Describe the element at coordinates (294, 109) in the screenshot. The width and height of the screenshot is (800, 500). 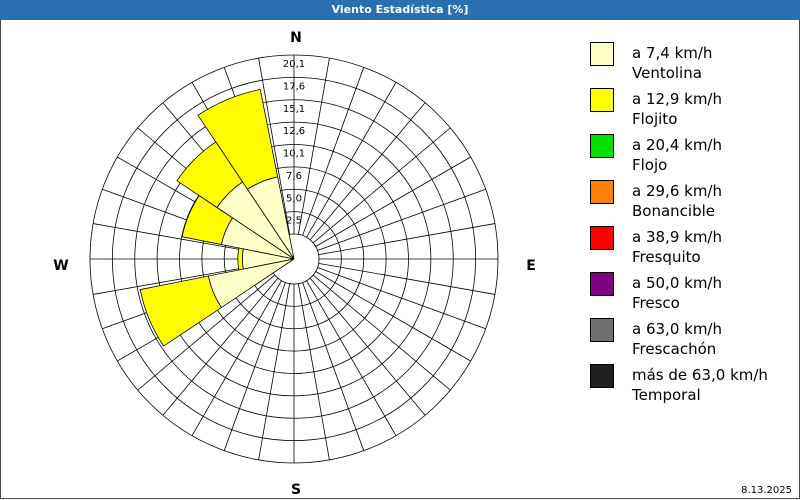
I see `ring-label: 15,1` at that location.